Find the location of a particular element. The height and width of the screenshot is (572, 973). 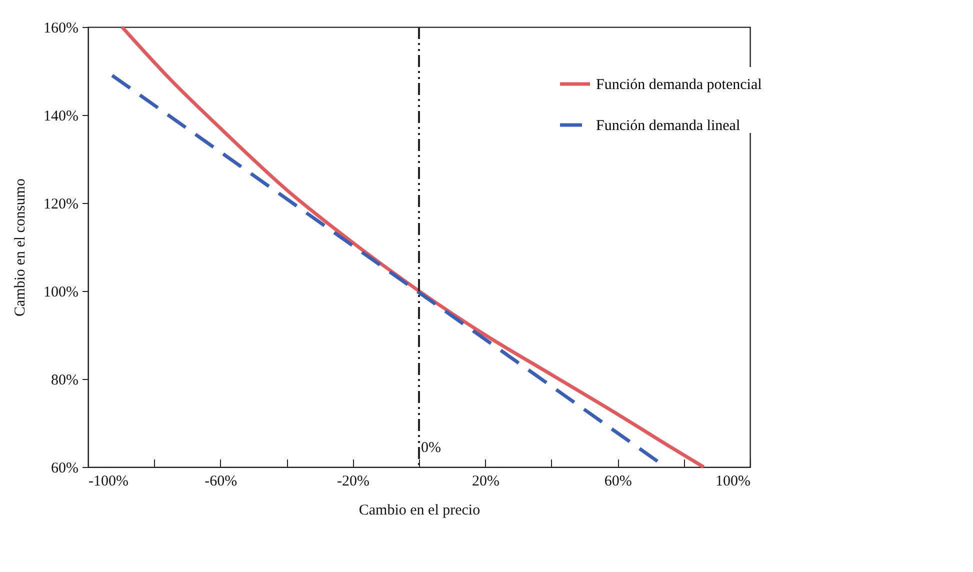

legend-label: Función demanda potencial is located at coordinates (679, 85).